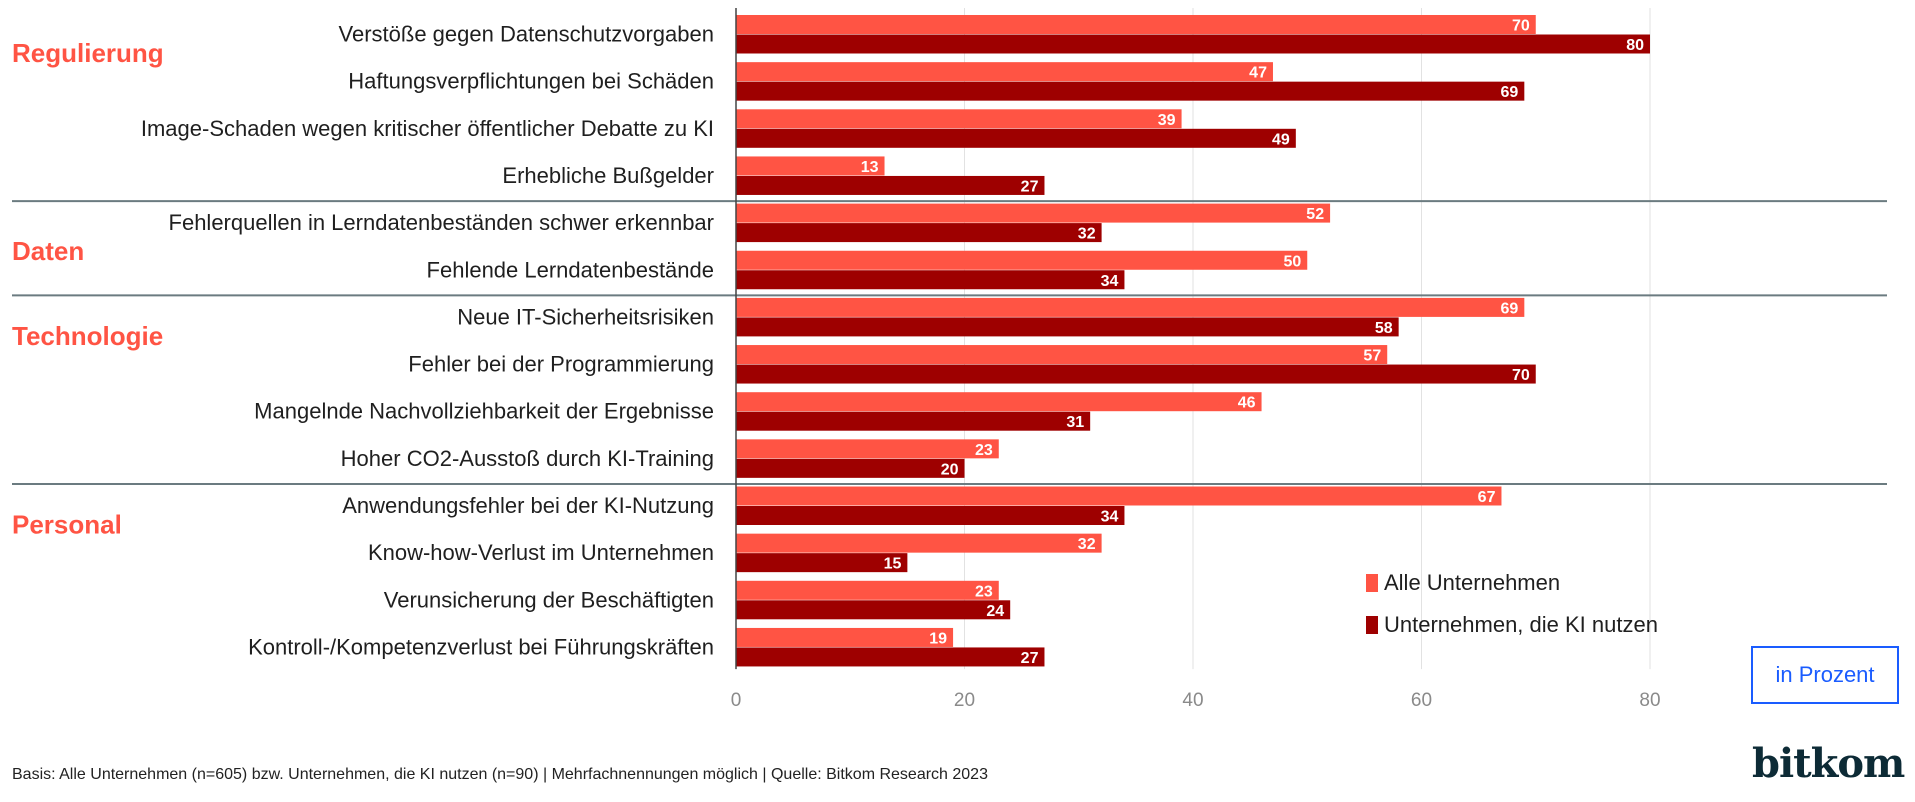 Image resolution: width=1915 pixels, height=802 pixels. I want to click on data-label: 31, so click(1075, 422).